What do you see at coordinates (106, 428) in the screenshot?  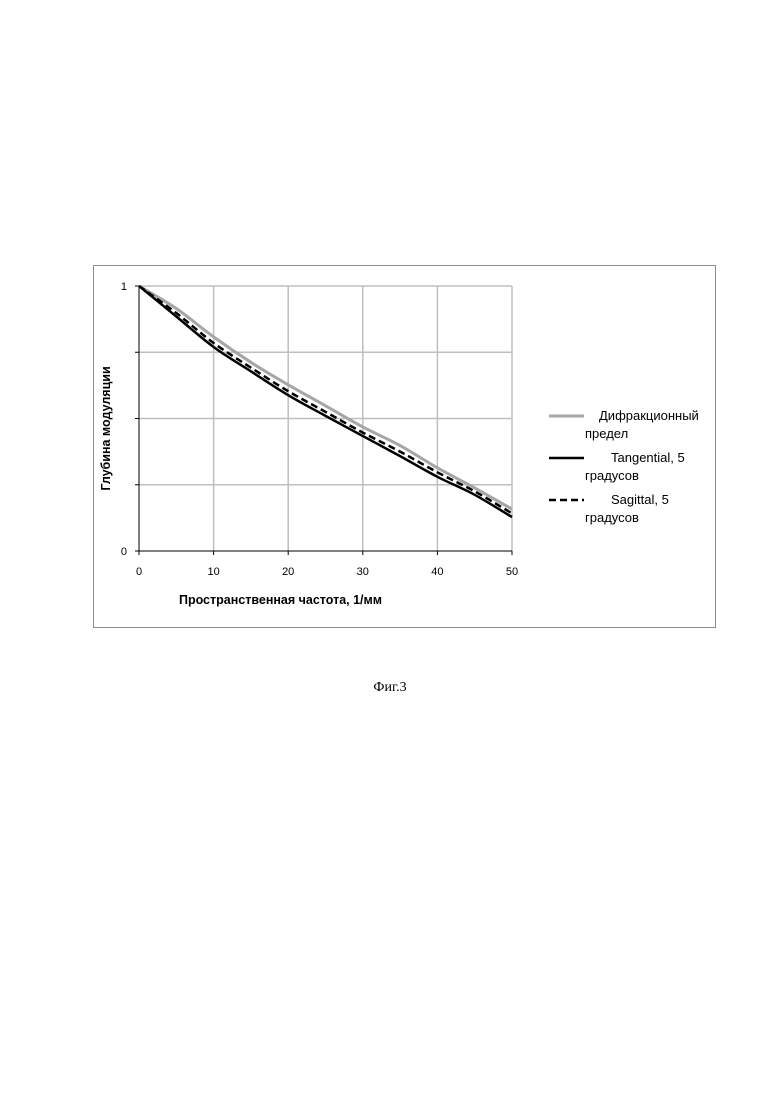 I see `y-axis-title: Глубина модуляции` at bounding box center [106, 428].